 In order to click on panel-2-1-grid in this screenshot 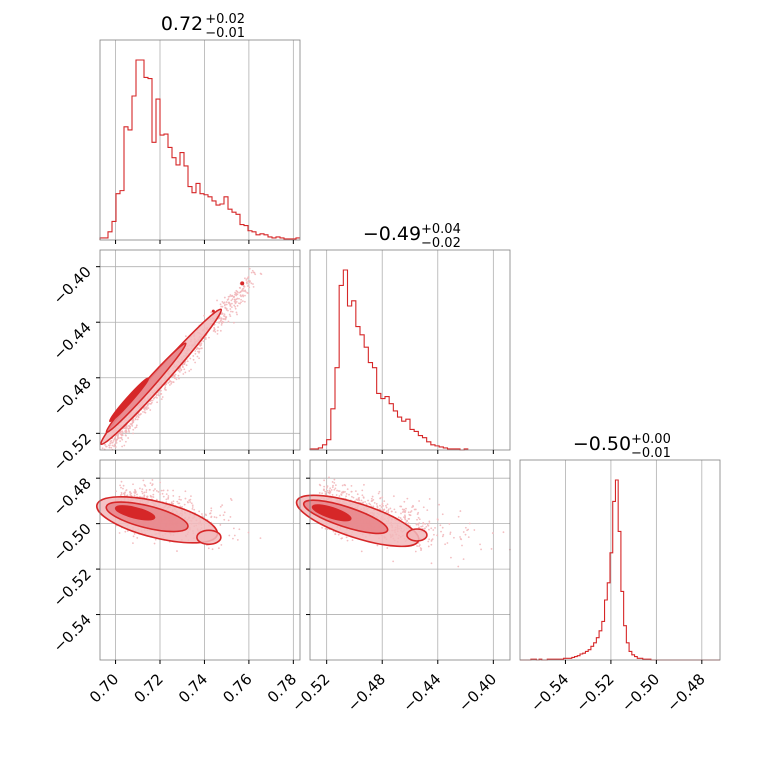, I will do `click(410, 560)`.